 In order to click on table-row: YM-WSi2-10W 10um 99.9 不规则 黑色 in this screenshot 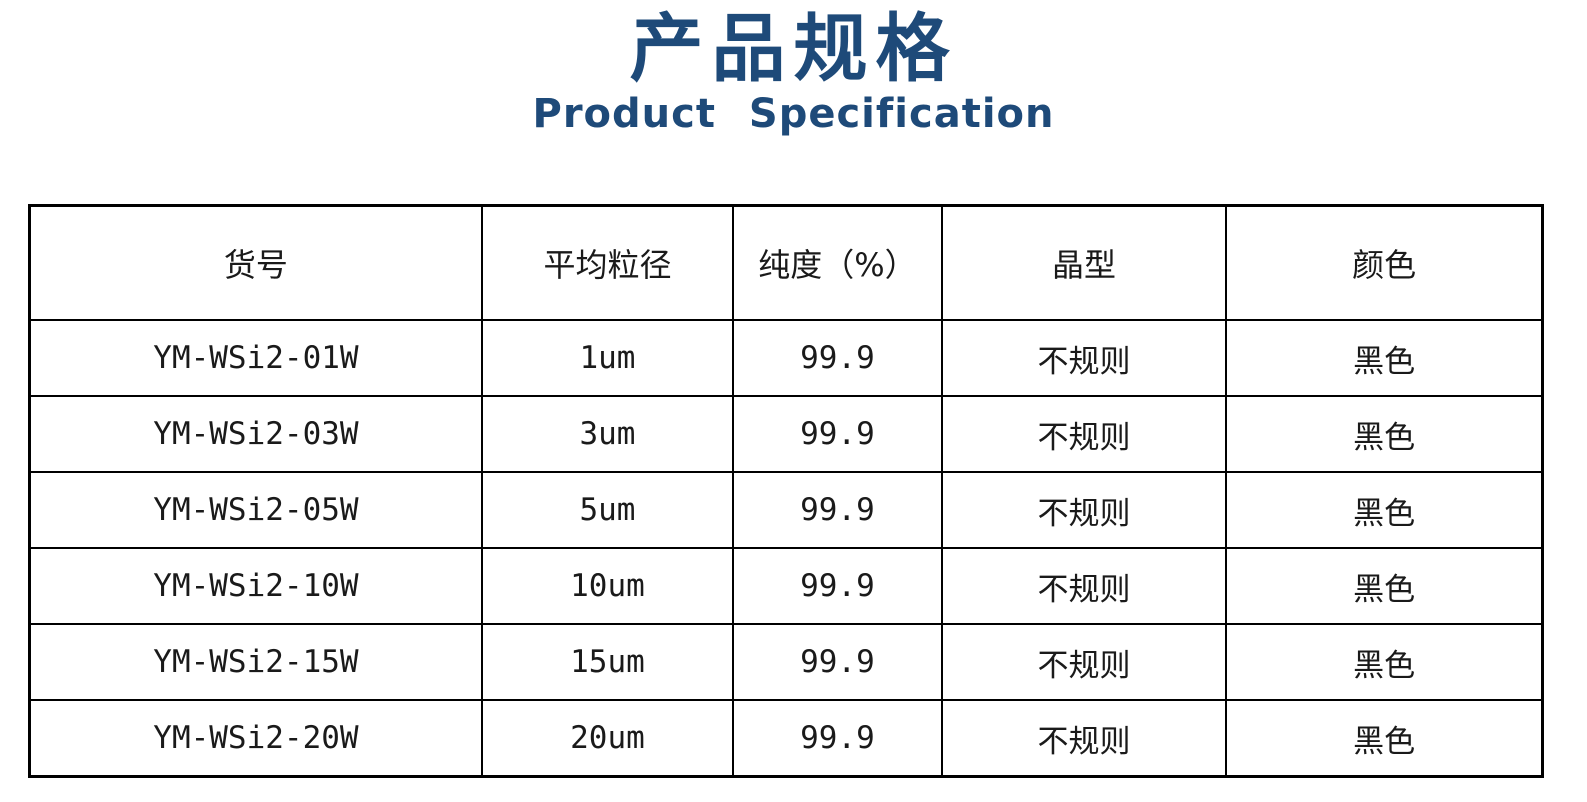, I will do `click(786, 586)`.